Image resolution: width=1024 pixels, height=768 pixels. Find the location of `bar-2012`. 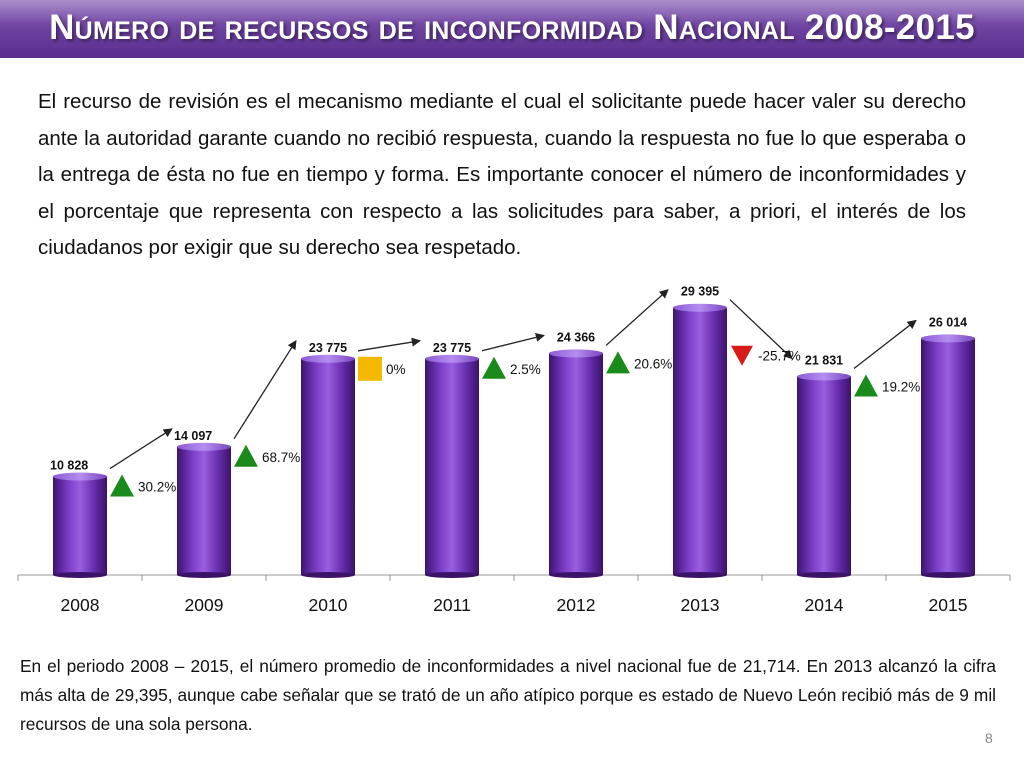

bar-2012 is located at coordinates (576, 464).